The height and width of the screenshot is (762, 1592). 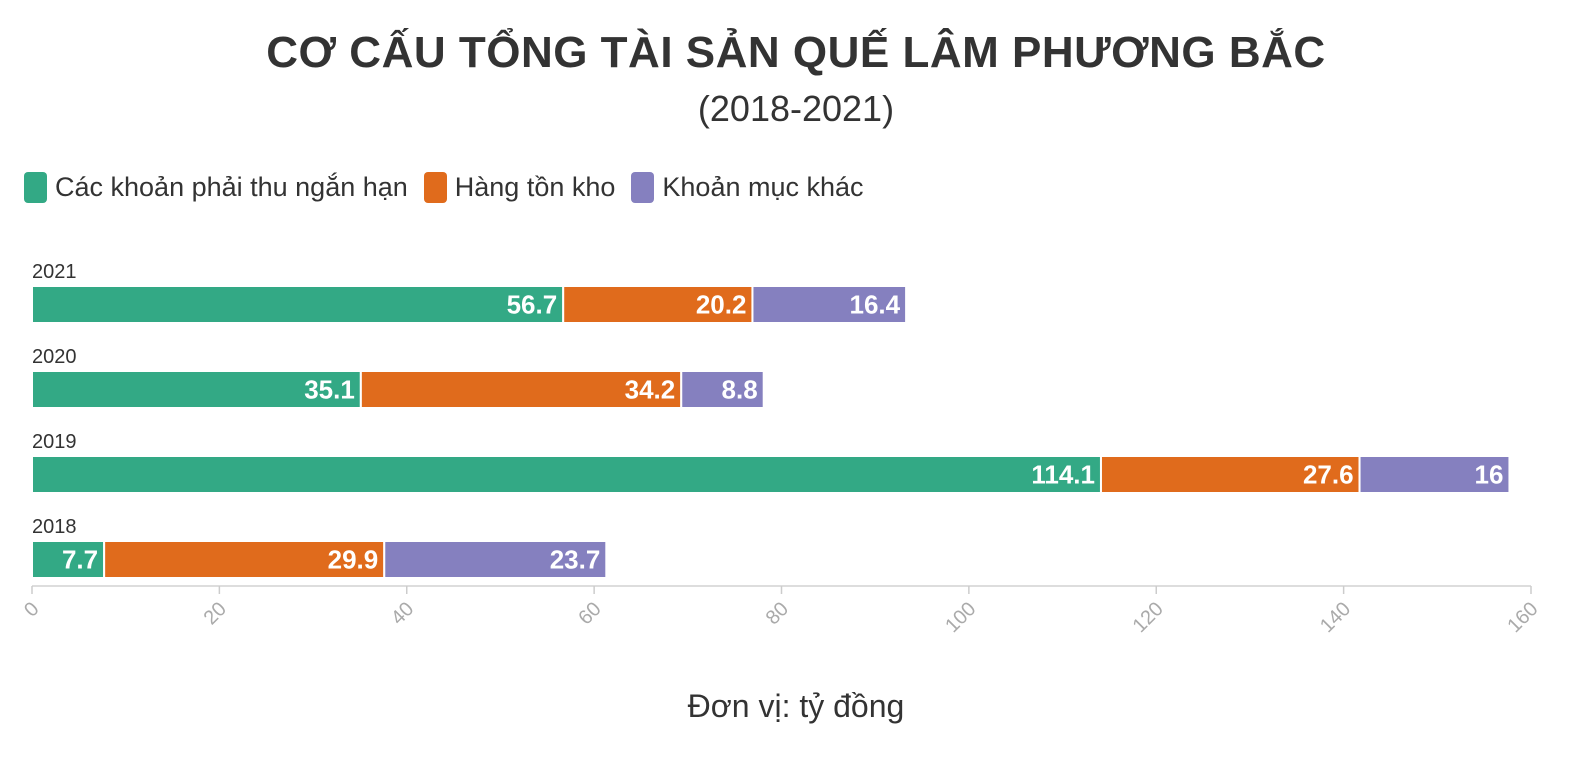 What do you see at coordinates (353, 560) in the screenshot?
I see `data-label: 29.9` at bounding box center [353, 560].